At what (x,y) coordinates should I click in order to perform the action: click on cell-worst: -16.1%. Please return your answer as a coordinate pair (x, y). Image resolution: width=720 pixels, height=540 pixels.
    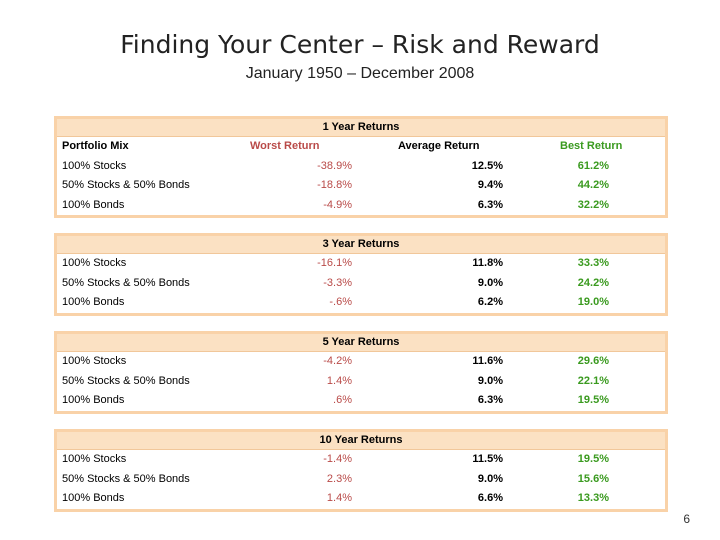
    Looking at the image, I should click on (334, 263).